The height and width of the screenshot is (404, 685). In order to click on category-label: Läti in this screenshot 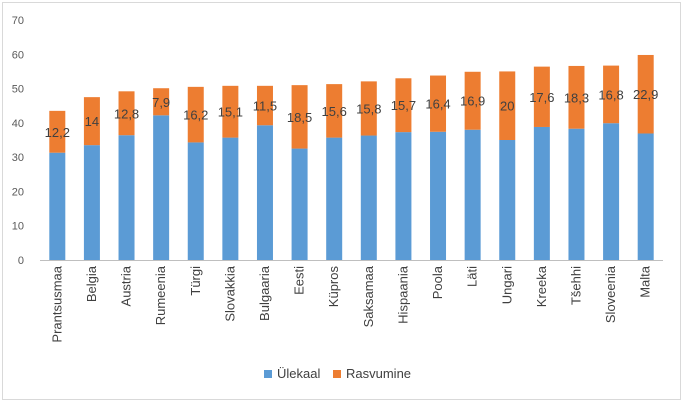, I will do `click(472, 276)`.